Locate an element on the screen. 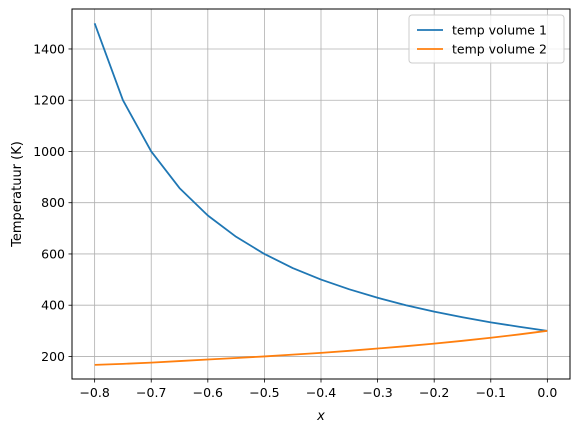  y-tick-label: 1400 is located at coordinates (49, 48).